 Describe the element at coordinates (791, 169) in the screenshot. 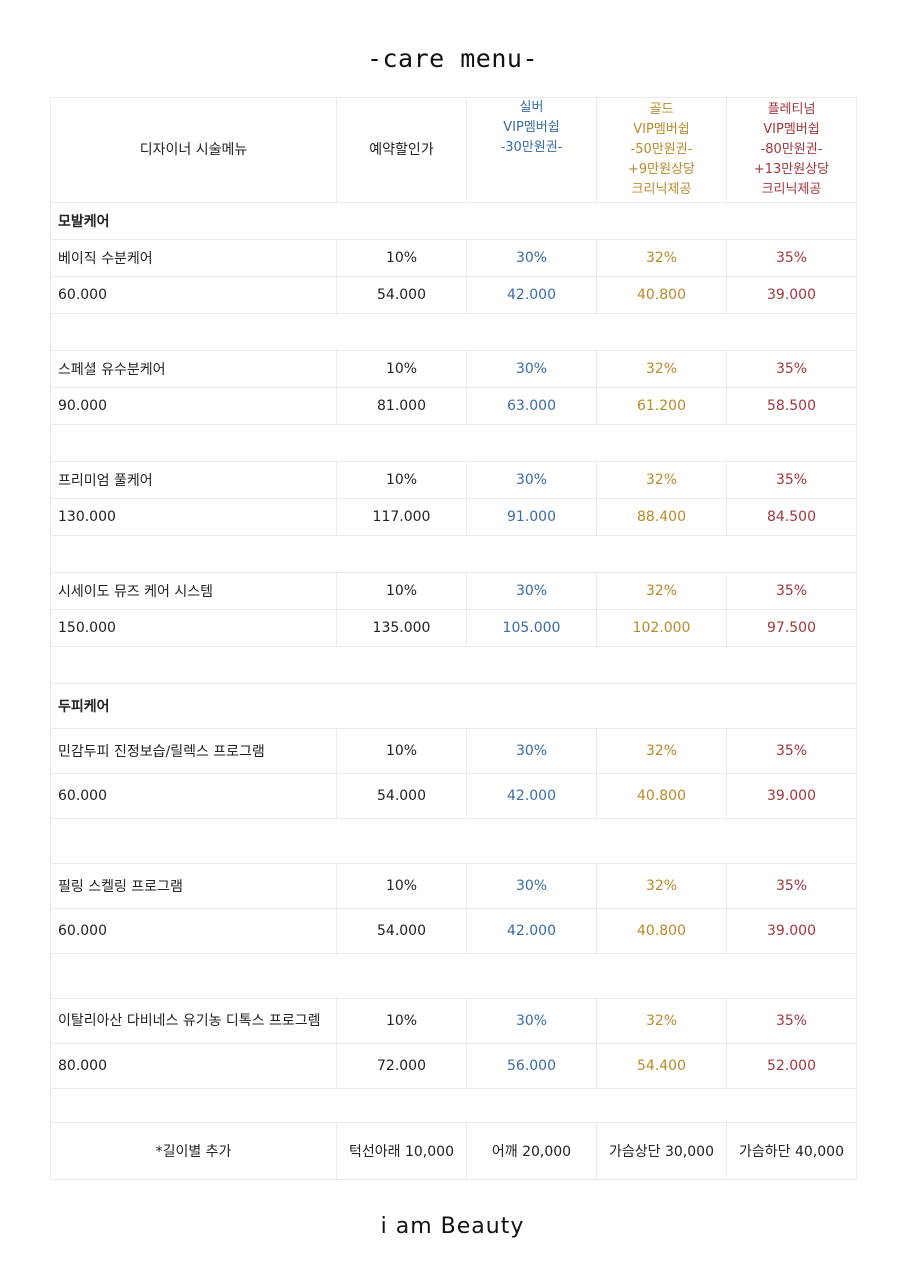

I see `header-platinum-line: +13만원상당` at that location.